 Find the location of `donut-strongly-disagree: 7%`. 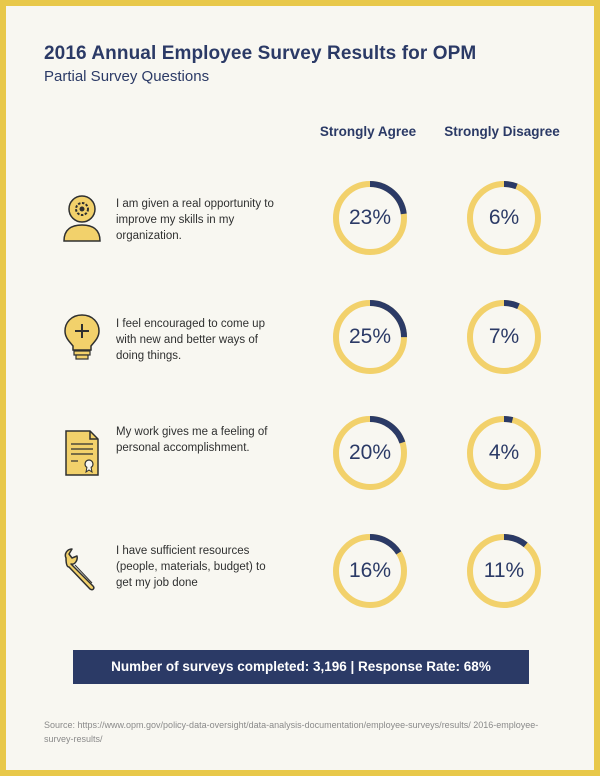

donut-strongly-disagree: 7% is located at coordinates (504, 337).